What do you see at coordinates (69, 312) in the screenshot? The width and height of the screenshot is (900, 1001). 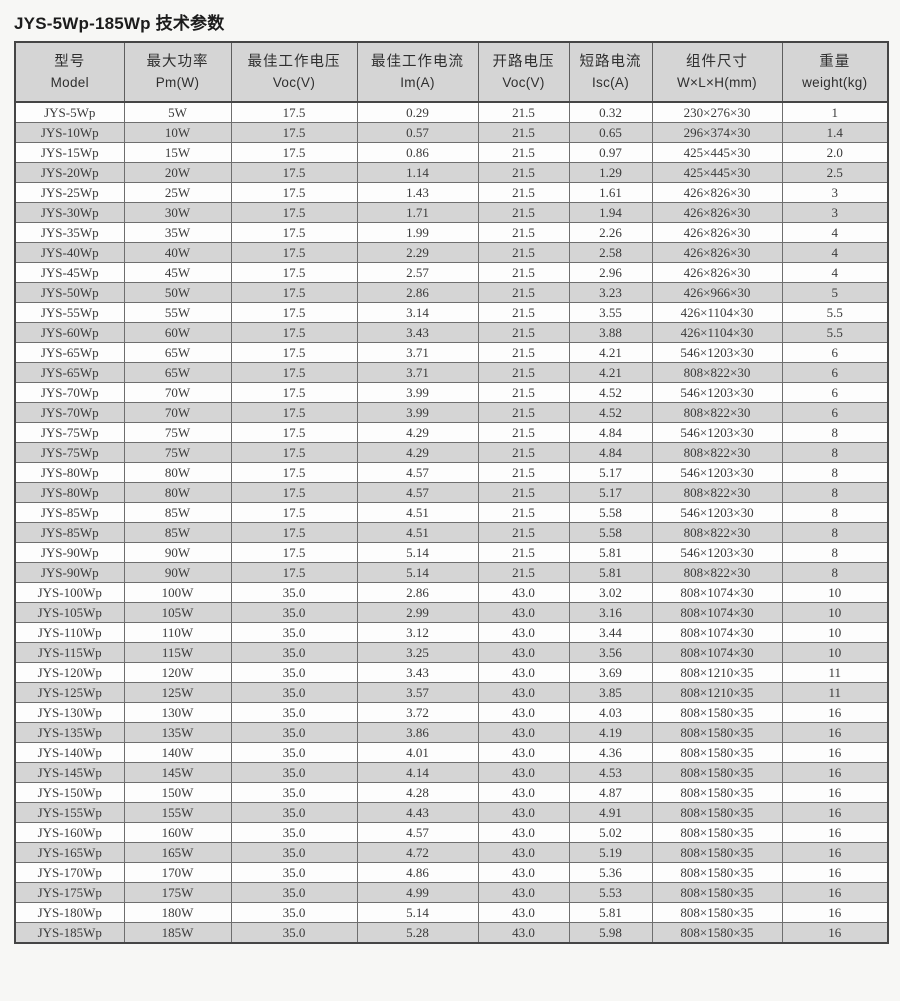 I see `table-cell: JYS-55Wp` at bounding box center [69, 312].